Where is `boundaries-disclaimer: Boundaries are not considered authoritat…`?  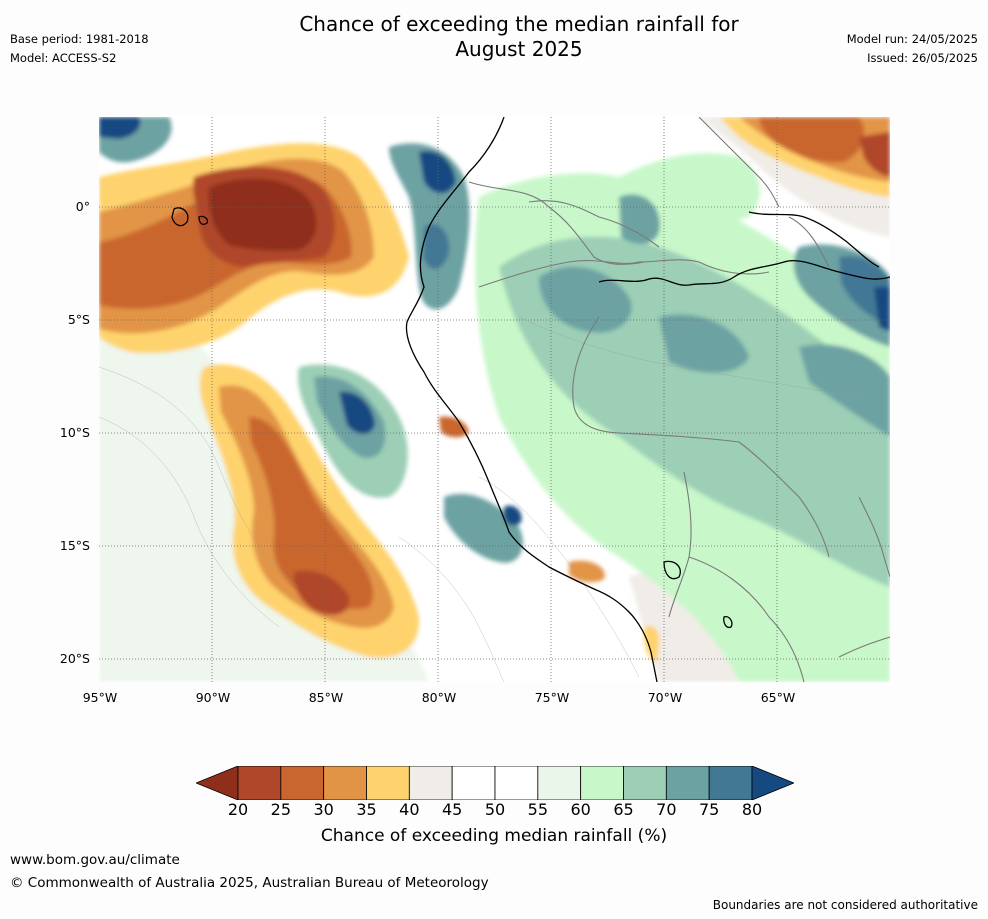
boundaries-disclaimer: Boundaries are not considered authoritat… is located at coordinates (845, 905).